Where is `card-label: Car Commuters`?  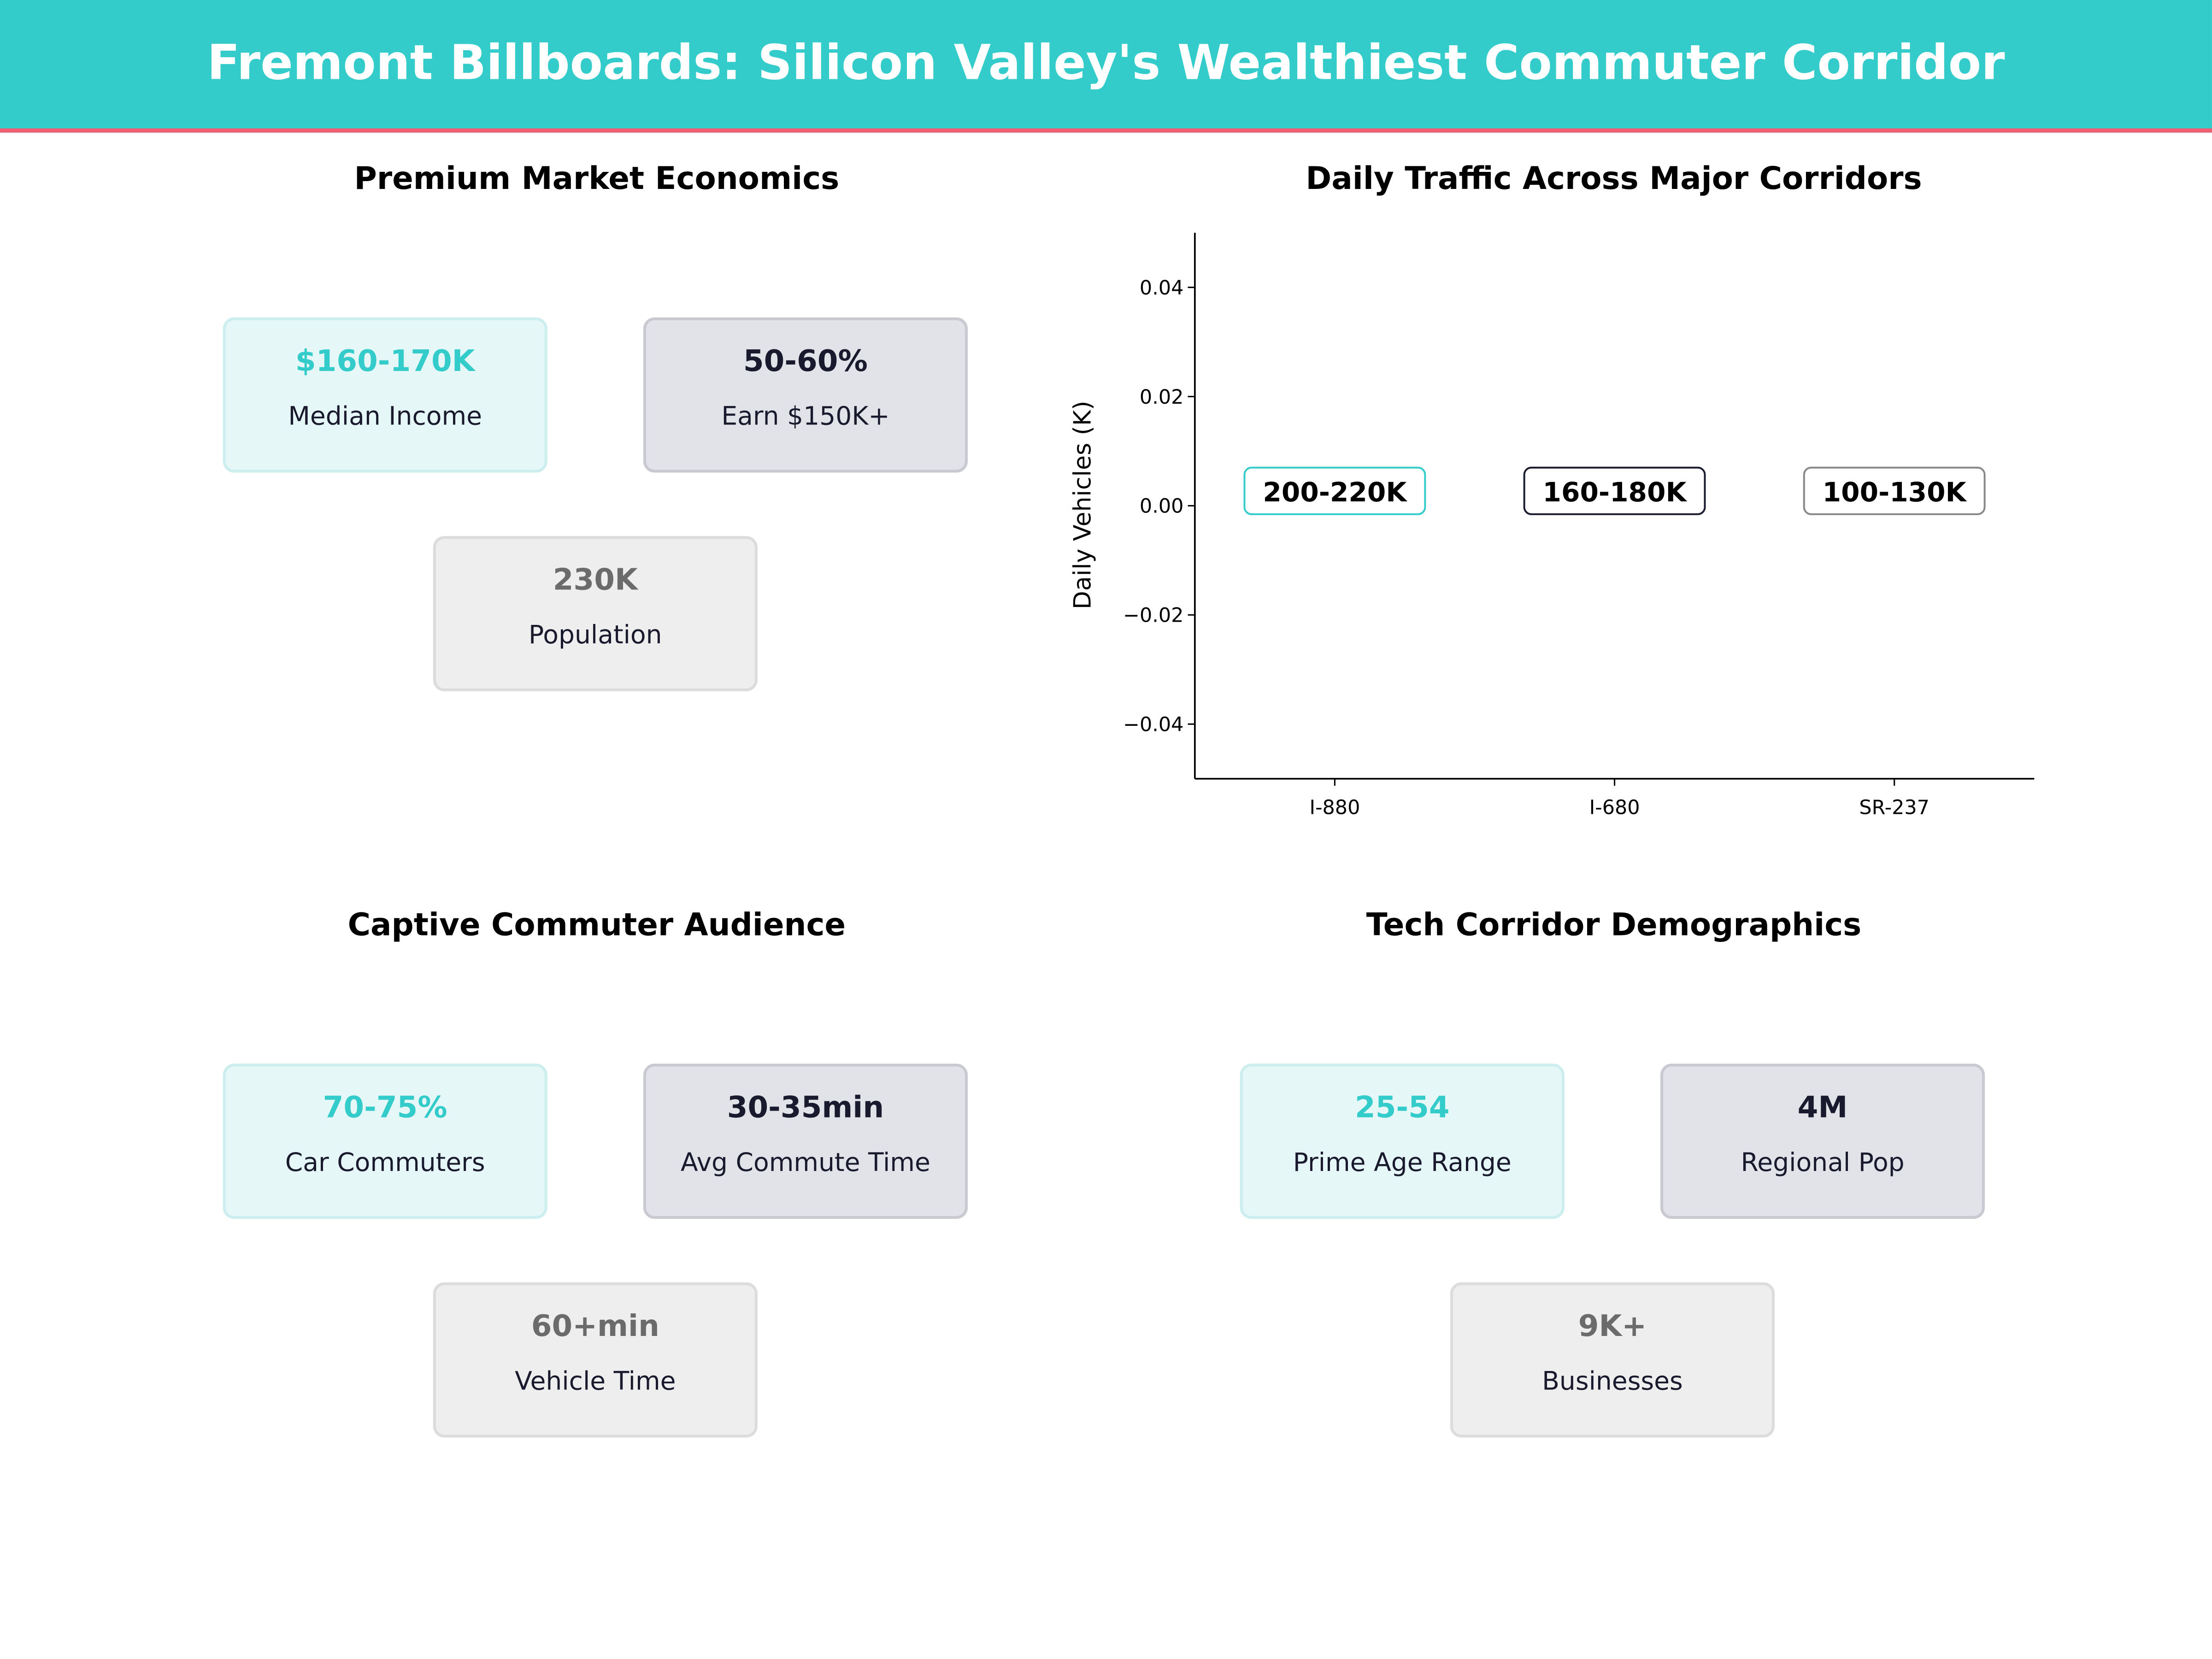
card-label: Car Commuters is located at coordinates (385, 1163).